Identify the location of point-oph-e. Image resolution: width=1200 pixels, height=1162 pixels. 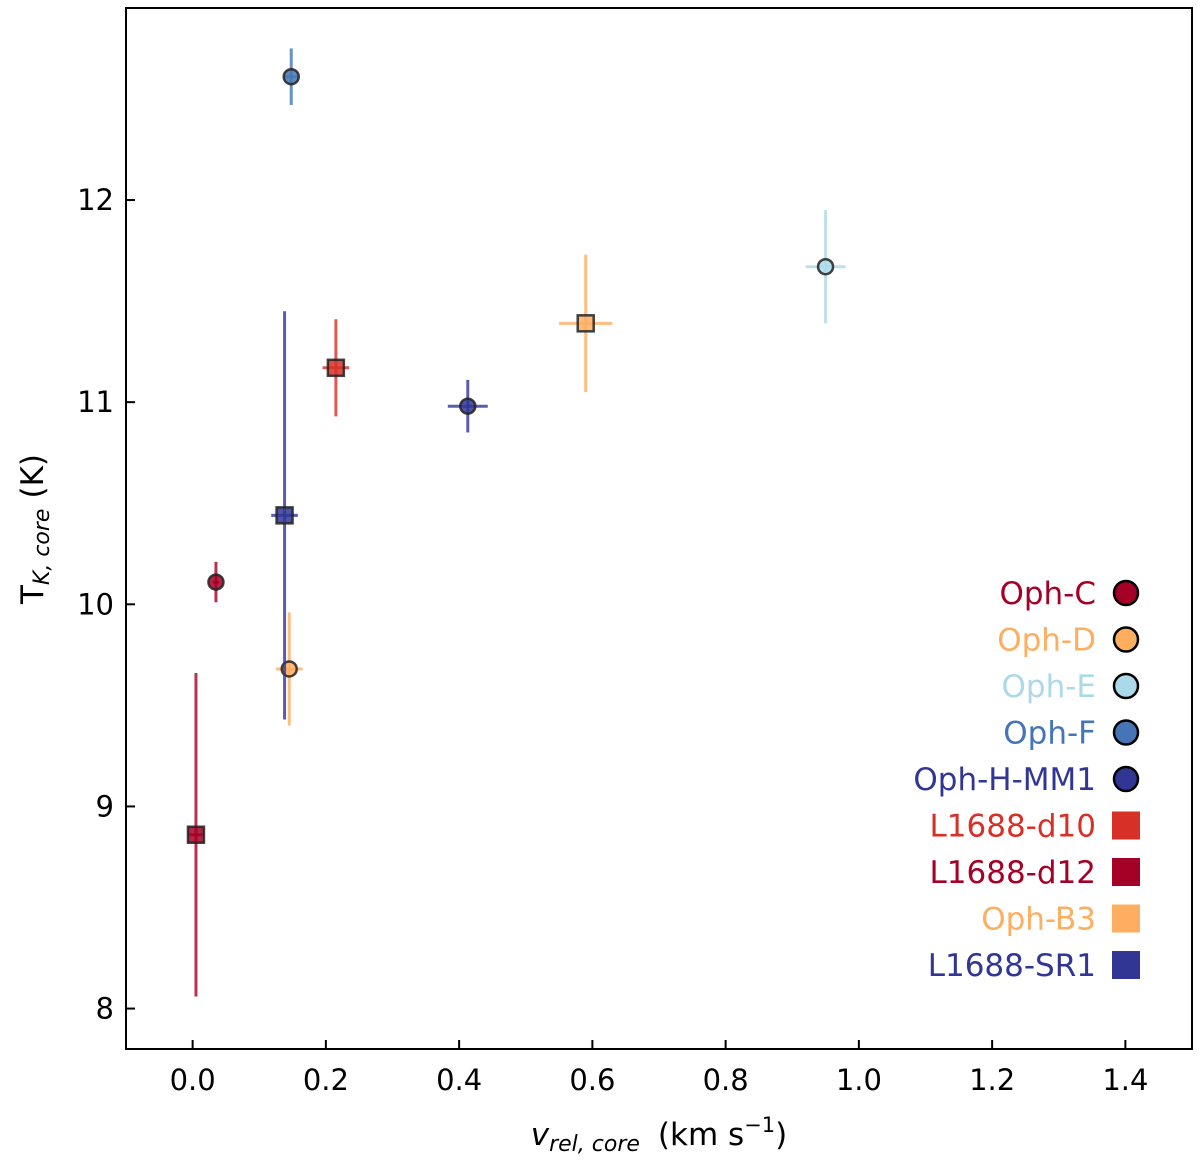
(825, 267).